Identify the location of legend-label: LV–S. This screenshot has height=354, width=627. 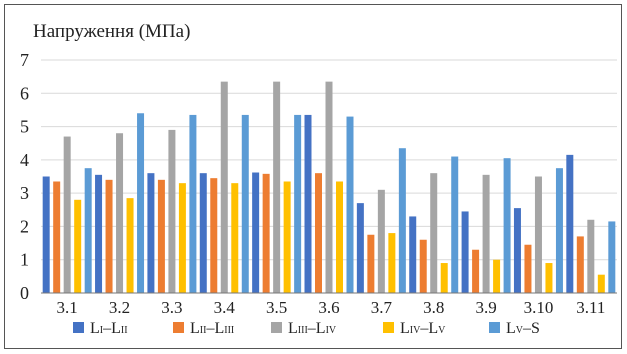
(523, 328).